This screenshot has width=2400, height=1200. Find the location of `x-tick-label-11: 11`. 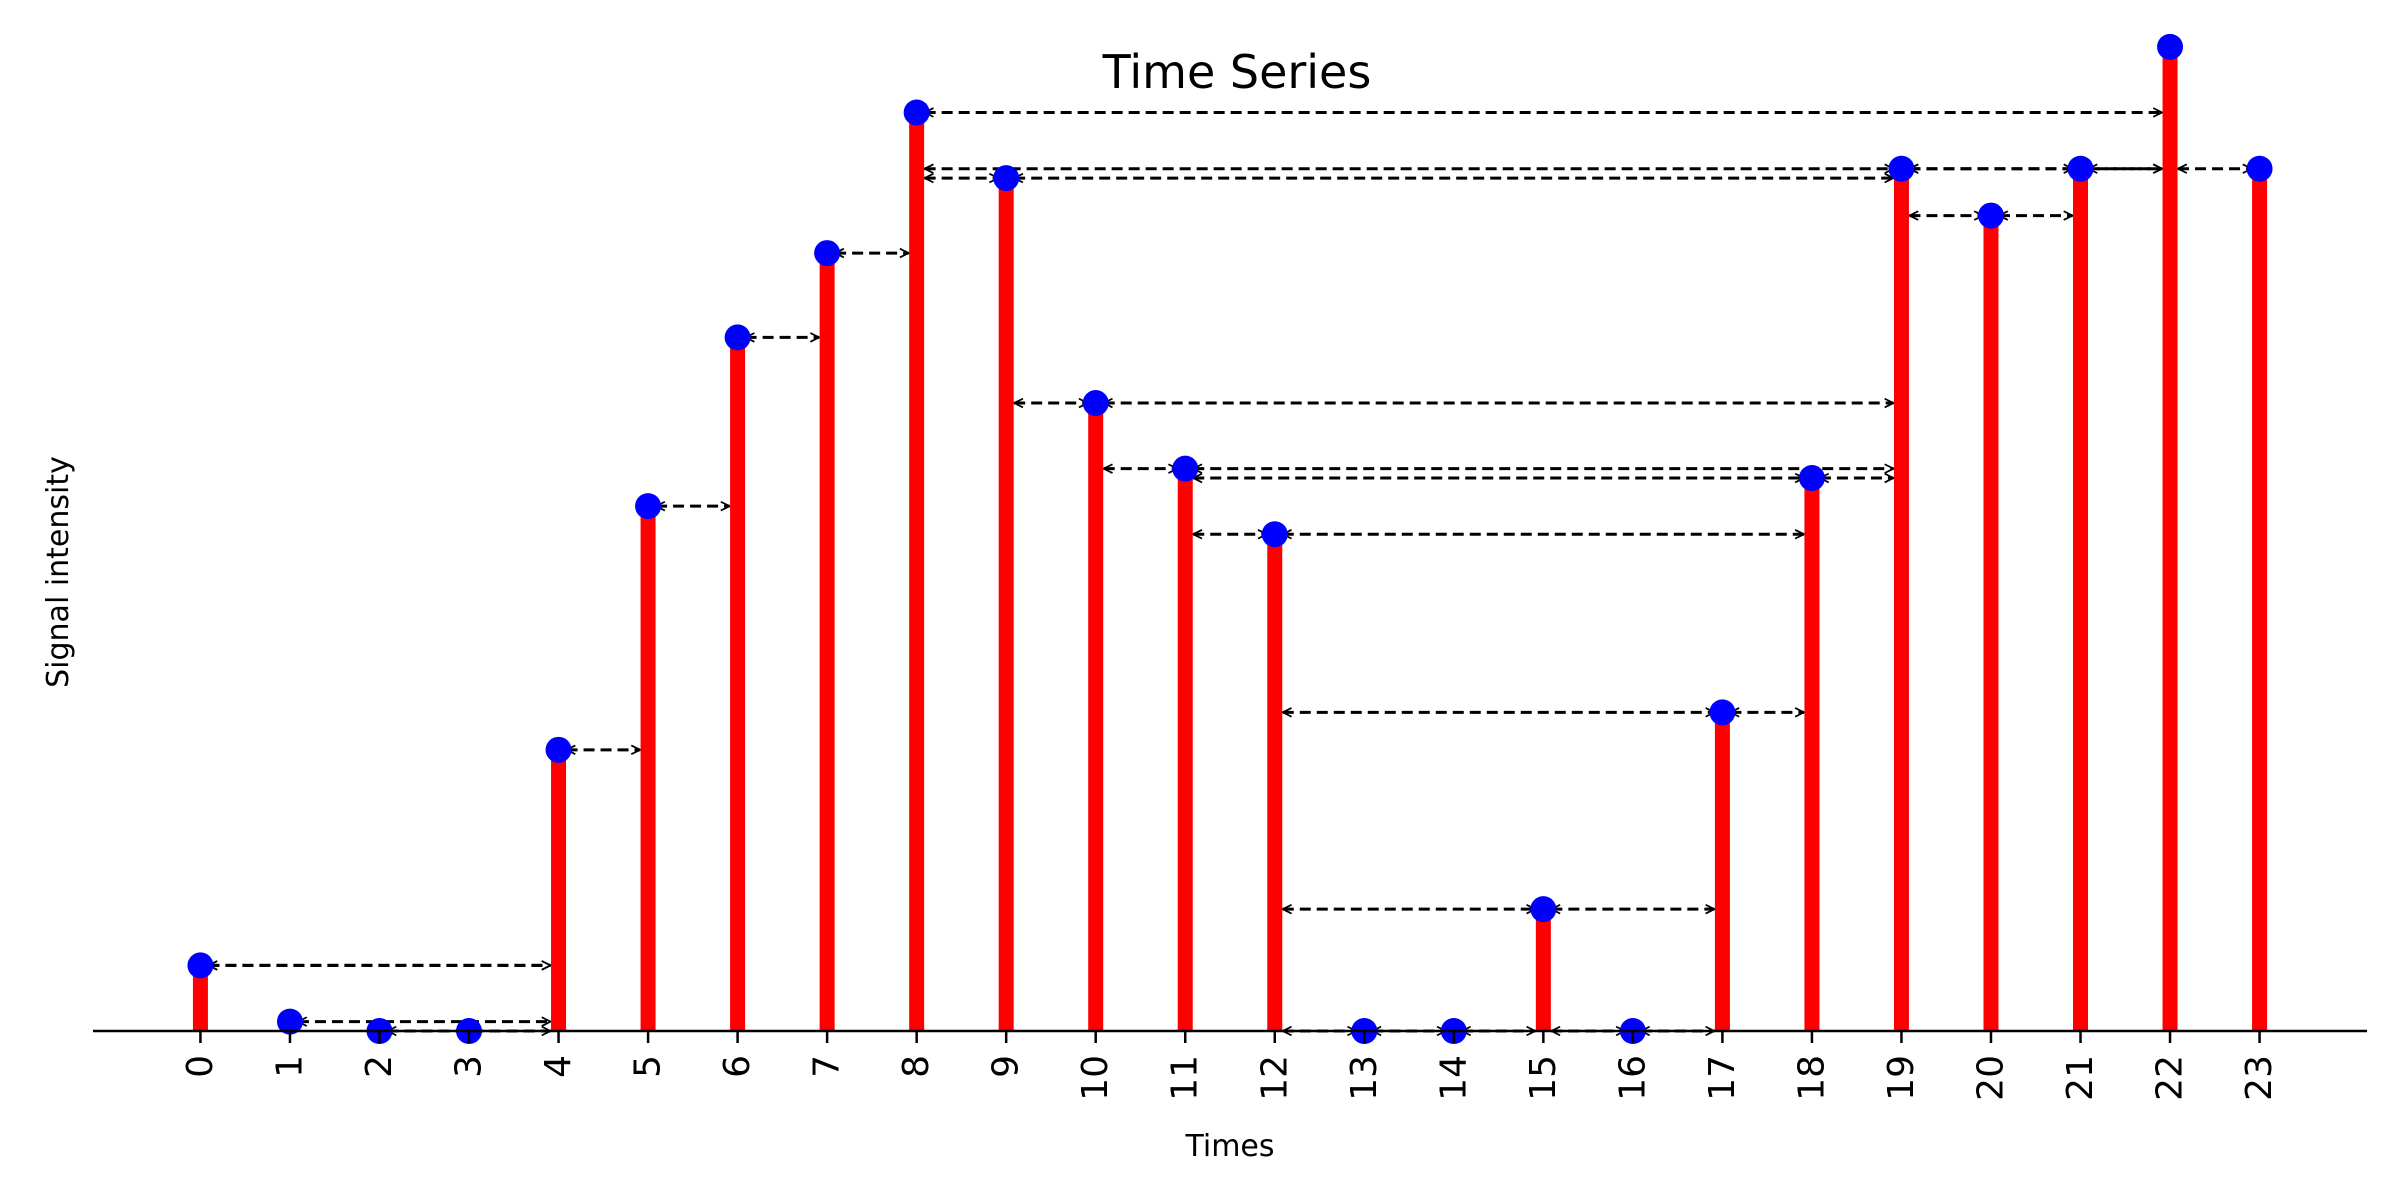

x-tick-label-11: 11 is located at coordinates (1185, 1078).